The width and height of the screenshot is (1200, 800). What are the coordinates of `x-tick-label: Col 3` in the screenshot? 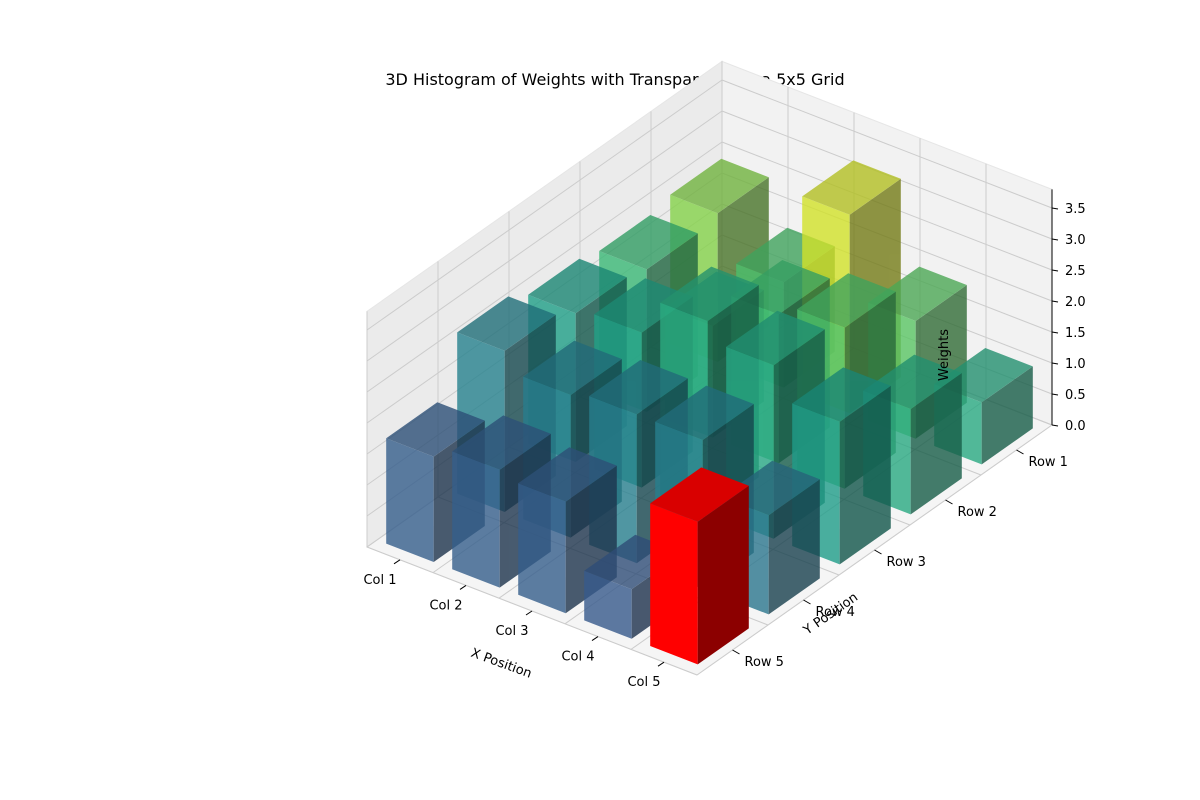 It's located at (511, 631).